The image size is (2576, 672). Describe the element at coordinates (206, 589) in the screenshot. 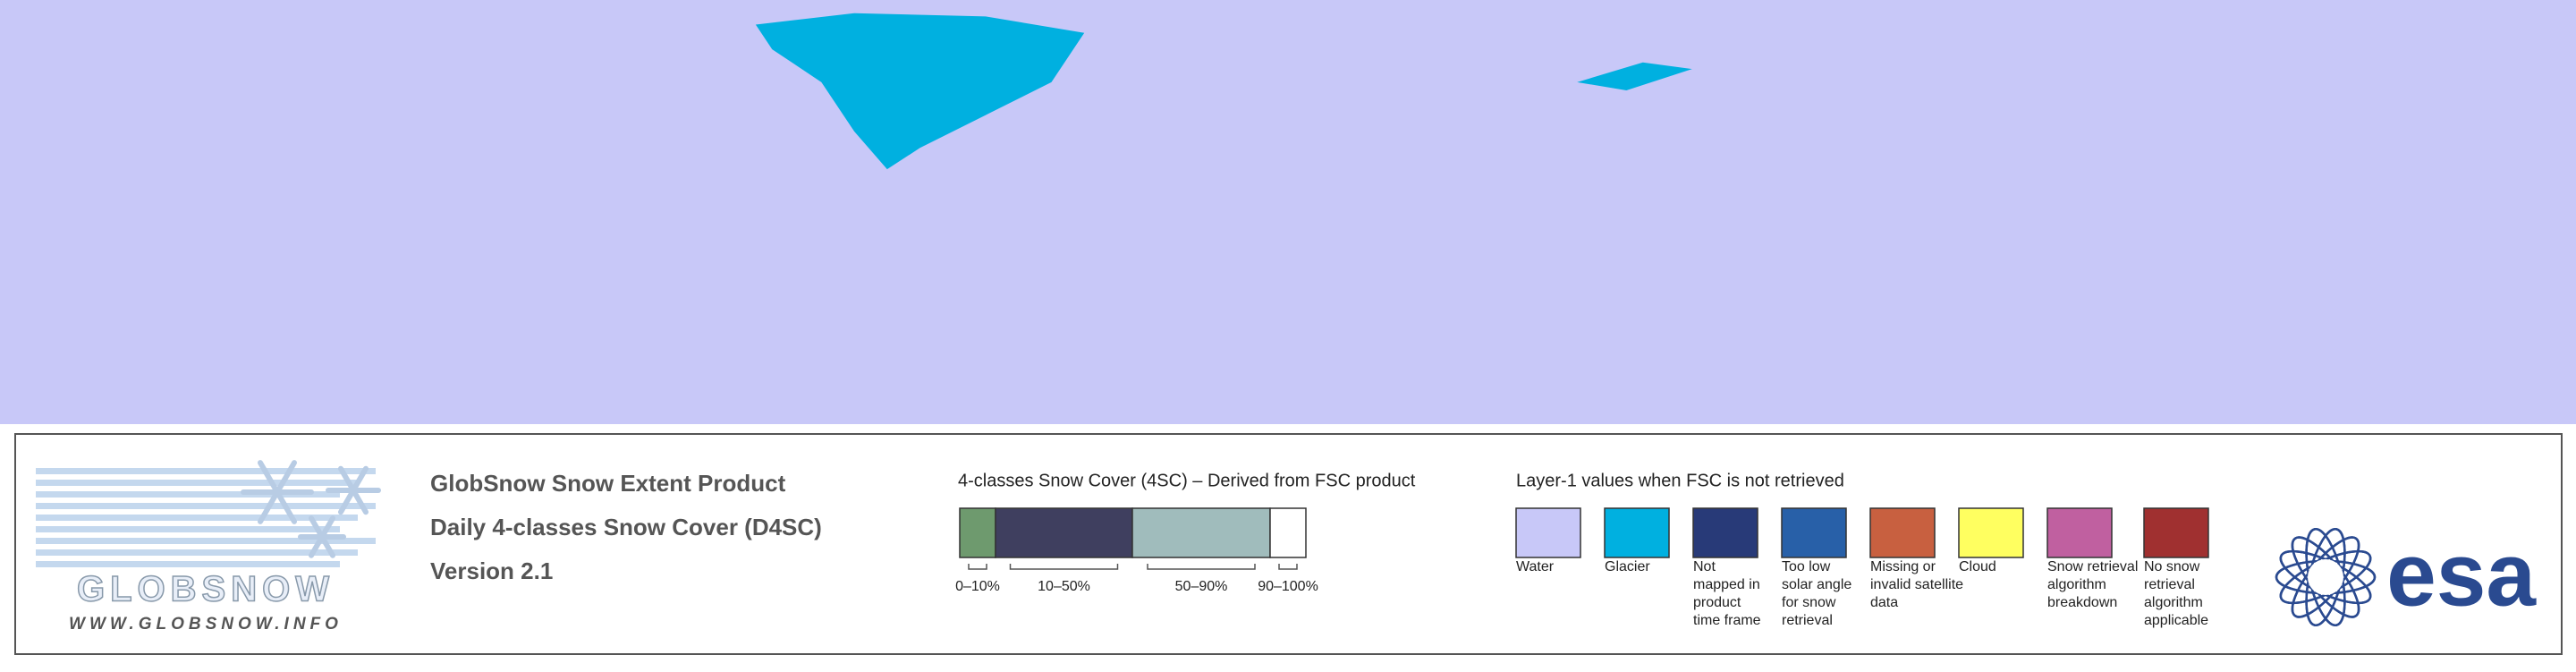

I see `logo-name: GLOBSNOW` at that location.